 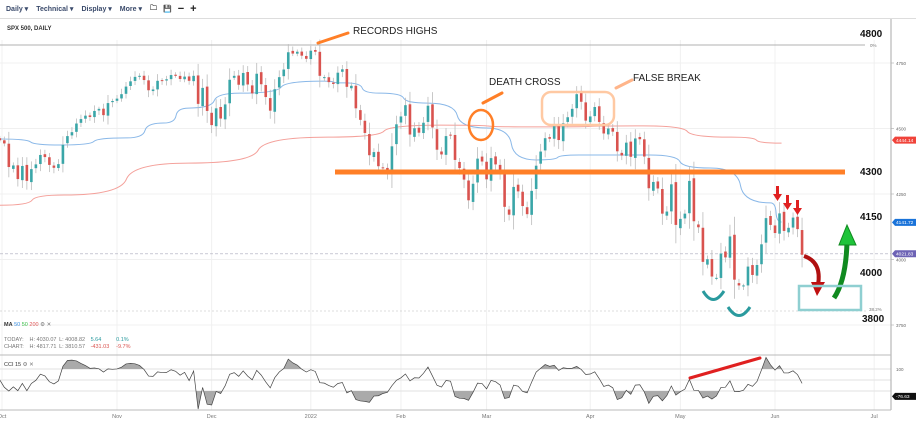 I want to click on badge-label: 4444.14, so click(x=905, y=141).